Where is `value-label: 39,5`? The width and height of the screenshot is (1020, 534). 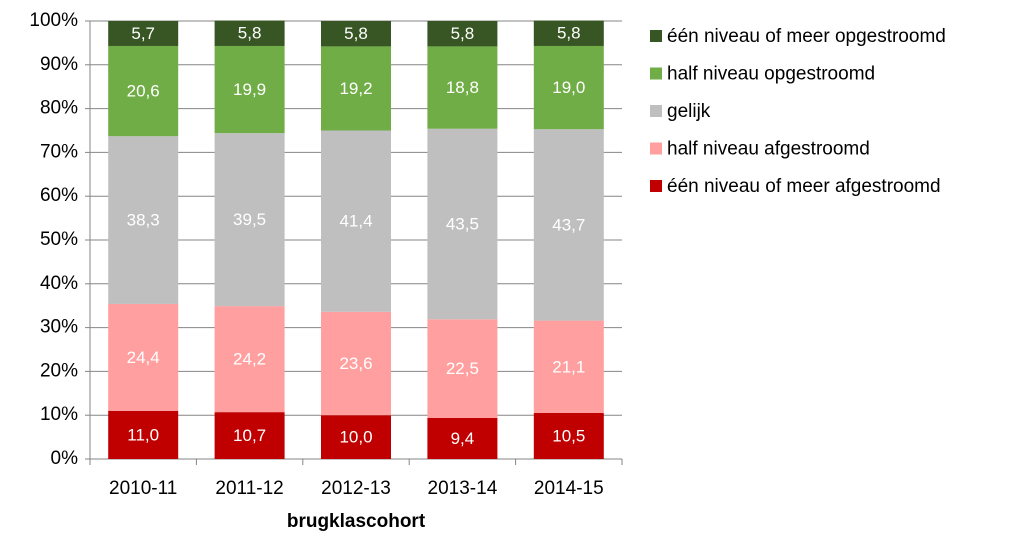
value-label: 39,5 is located at coordinates (249, 219).